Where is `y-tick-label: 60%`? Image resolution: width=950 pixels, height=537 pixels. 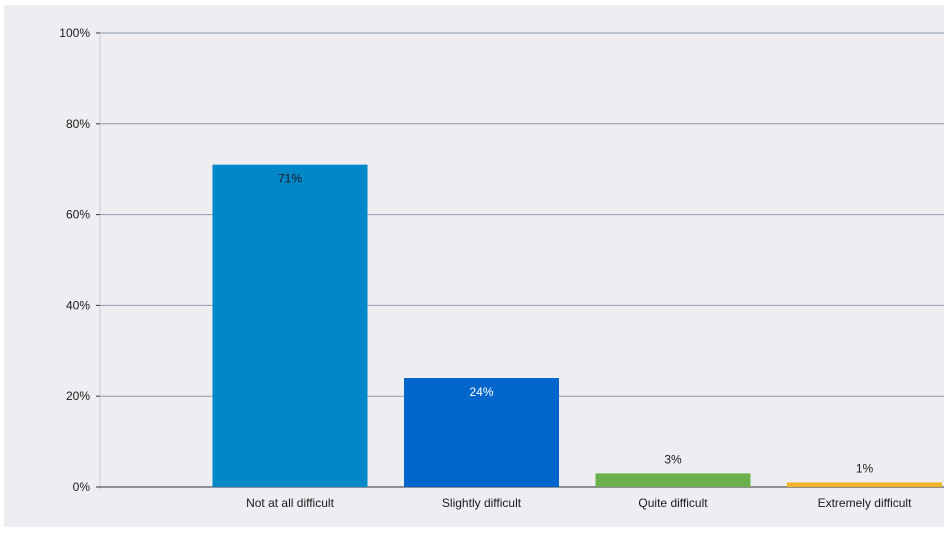 y-tick-label: 60% is located at coordinates (78, 215).